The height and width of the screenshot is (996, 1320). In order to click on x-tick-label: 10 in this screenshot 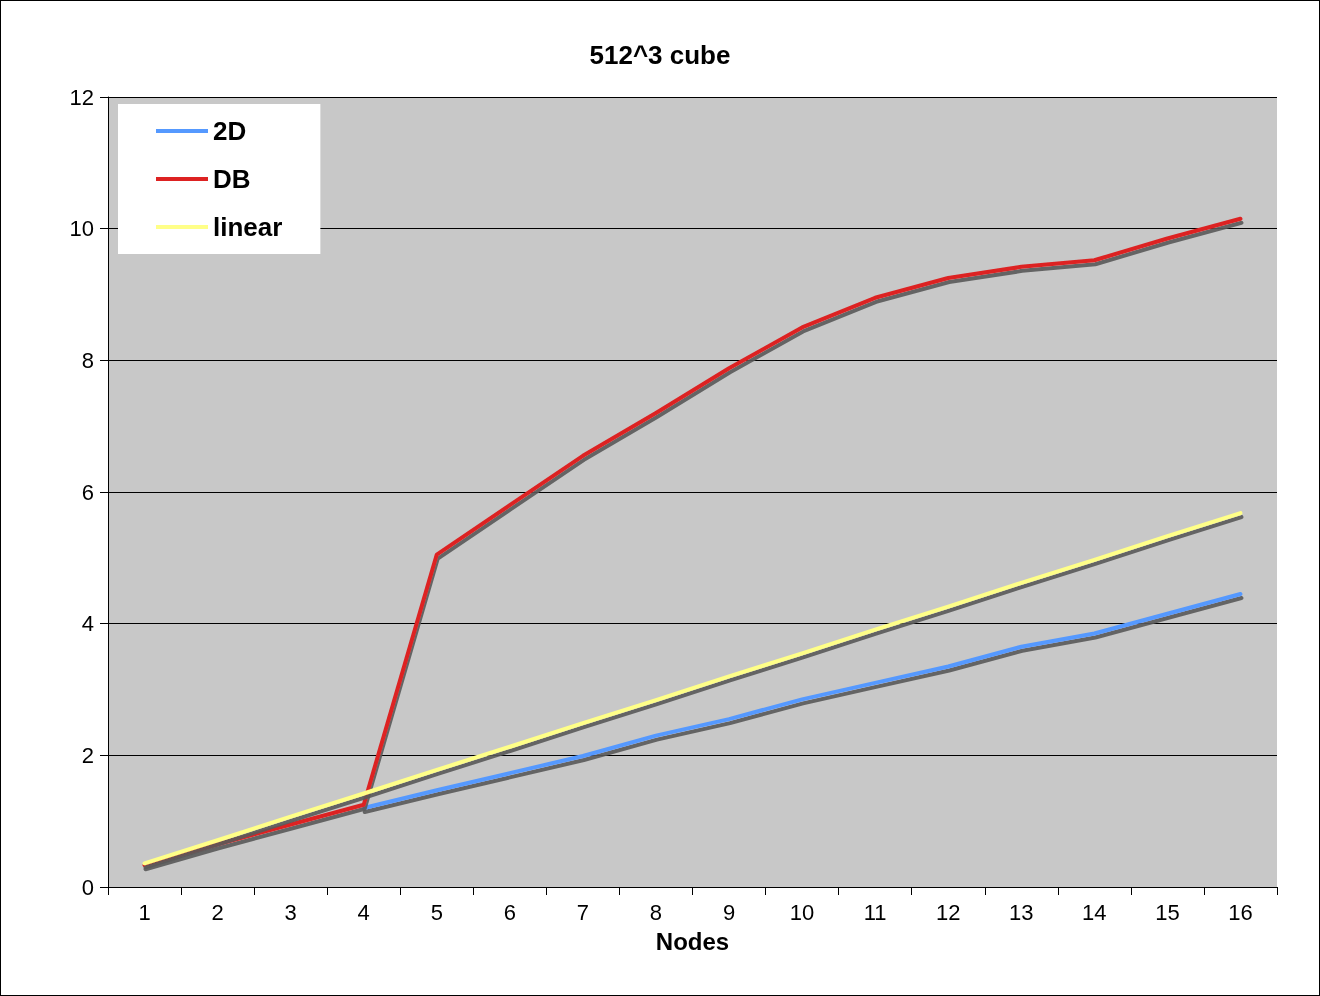, I will do `click(802, 912)`.